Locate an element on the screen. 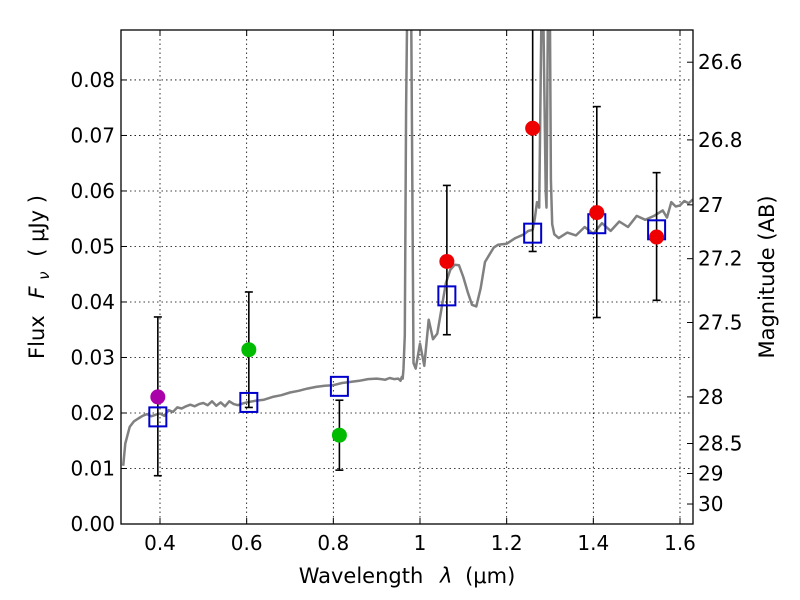 This screenshot has height=600, width=800. y2-tick-label: 27.5 is located at coordinates (720, 323).